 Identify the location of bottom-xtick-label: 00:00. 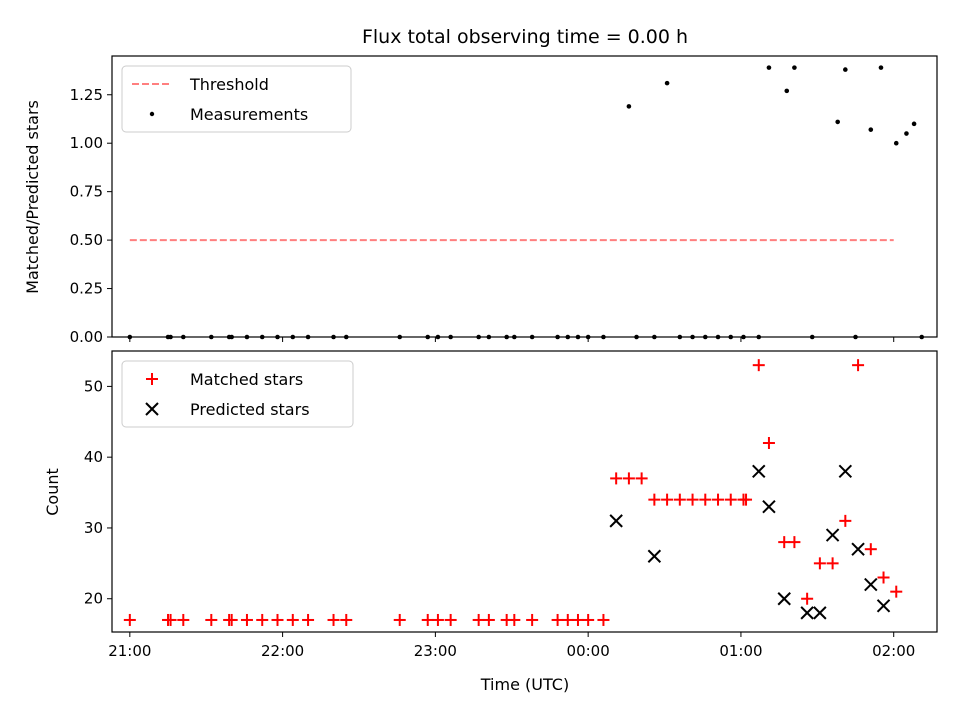
(588, 651).